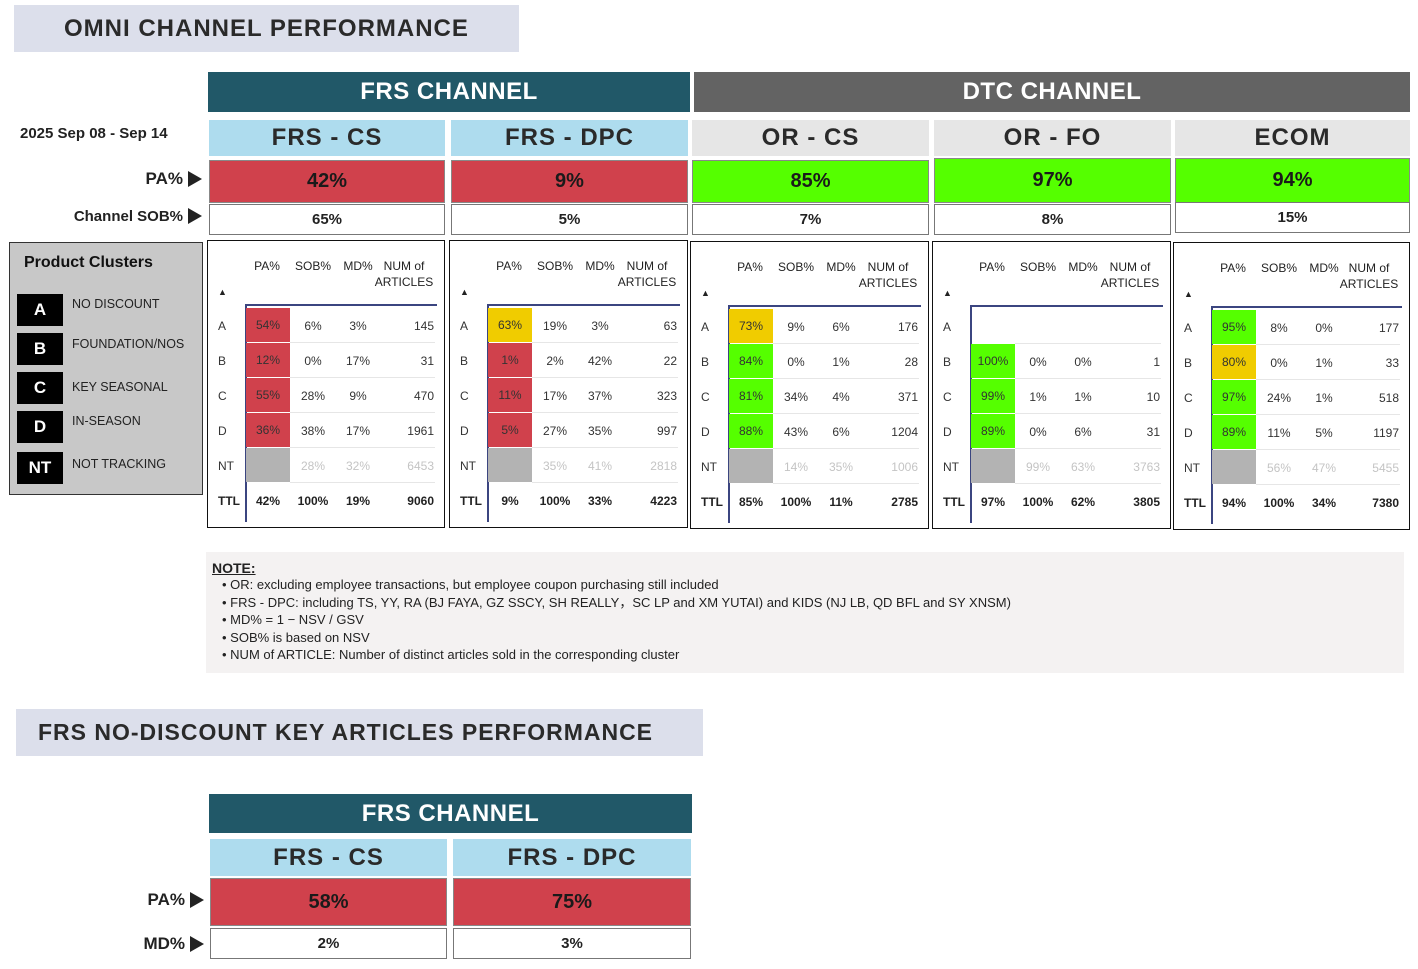 The height and width of the screenshot is (969, 1418). What do you see at coordinates (40, 310) in the screenshot?
I see `cluster-badge-a: A` at bounding box center [40, 310].